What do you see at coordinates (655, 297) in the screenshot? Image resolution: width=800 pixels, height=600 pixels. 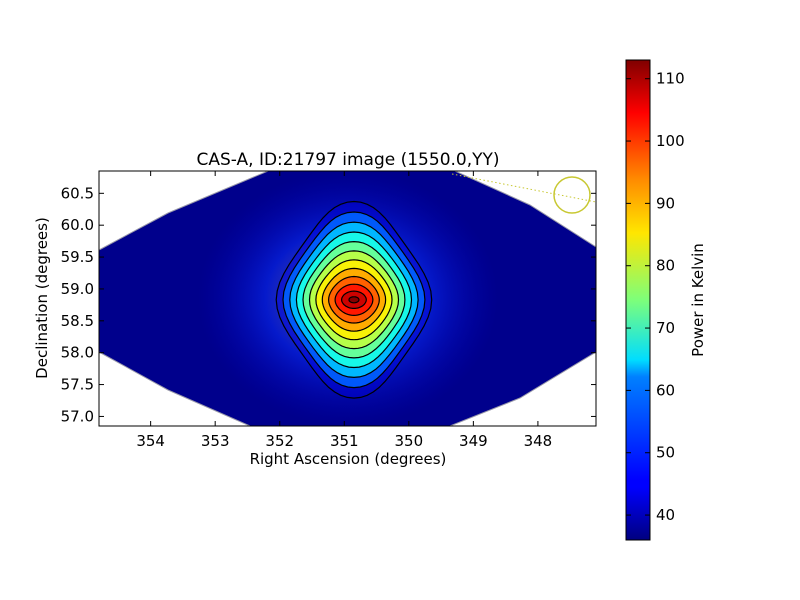 I see `colorbar-ticks: 40 50 60 70 80 90 100 110` at bounding box center [655, 297].